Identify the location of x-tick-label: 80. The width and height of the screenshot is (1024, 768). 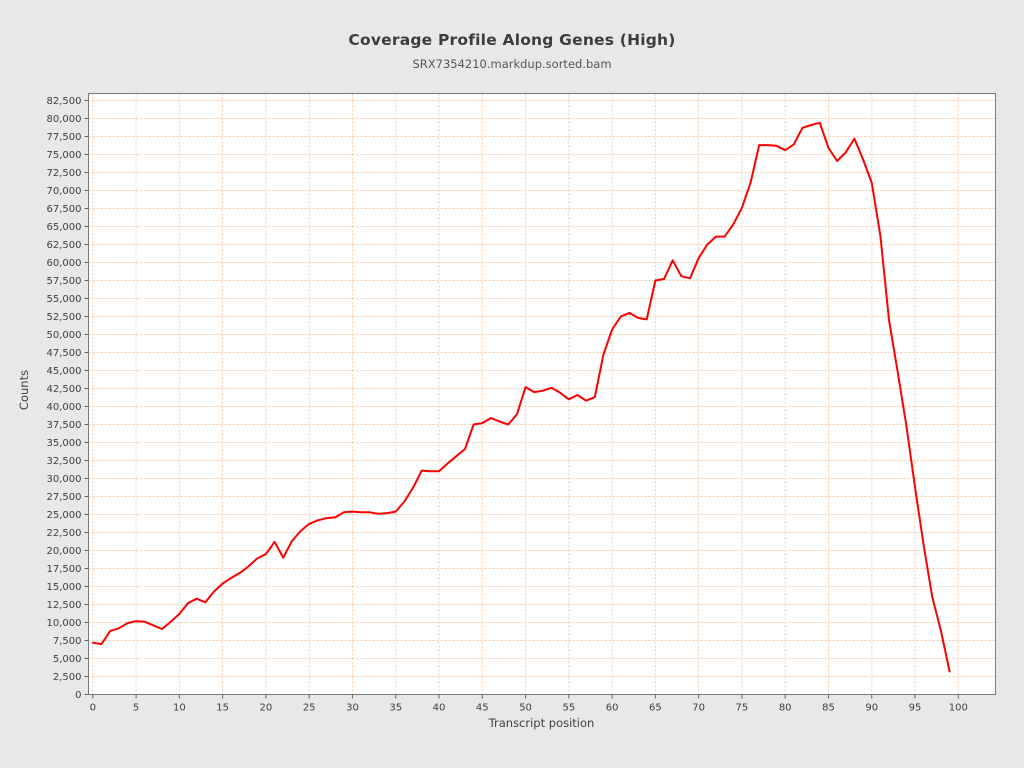
(785, 708).